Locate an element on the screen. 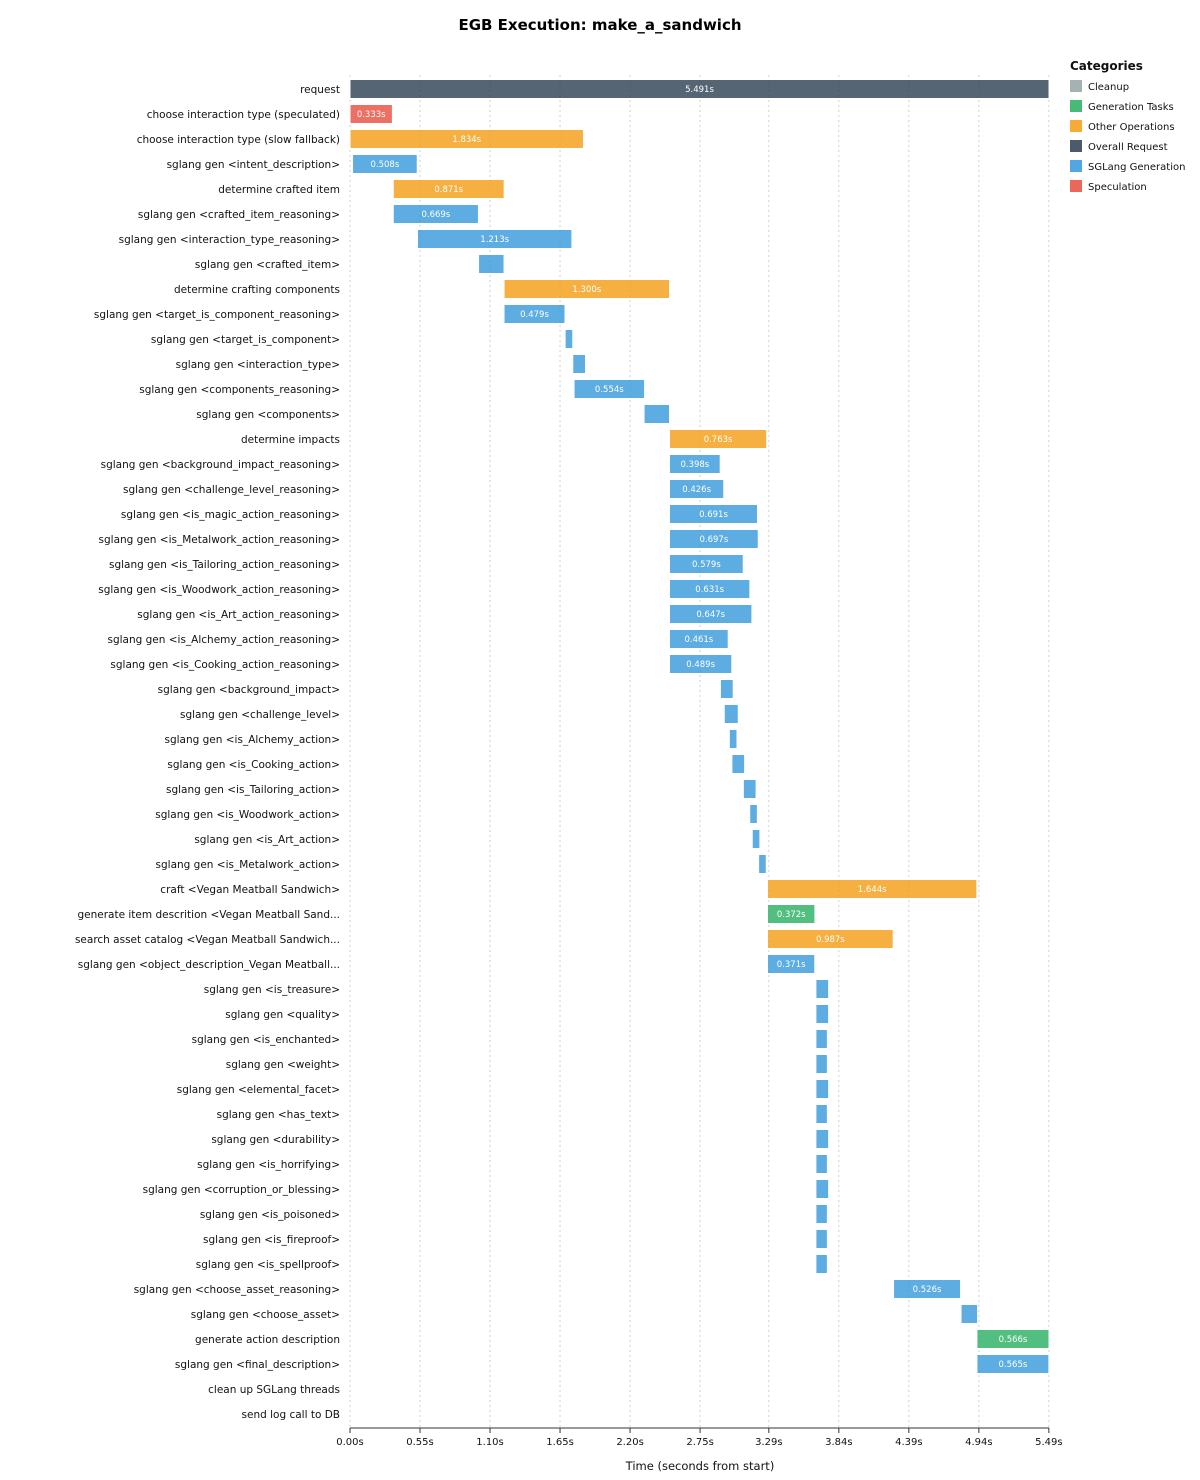  task-label: sglang gen <is_Metalwork_action> is located at coordinates (248, 865).